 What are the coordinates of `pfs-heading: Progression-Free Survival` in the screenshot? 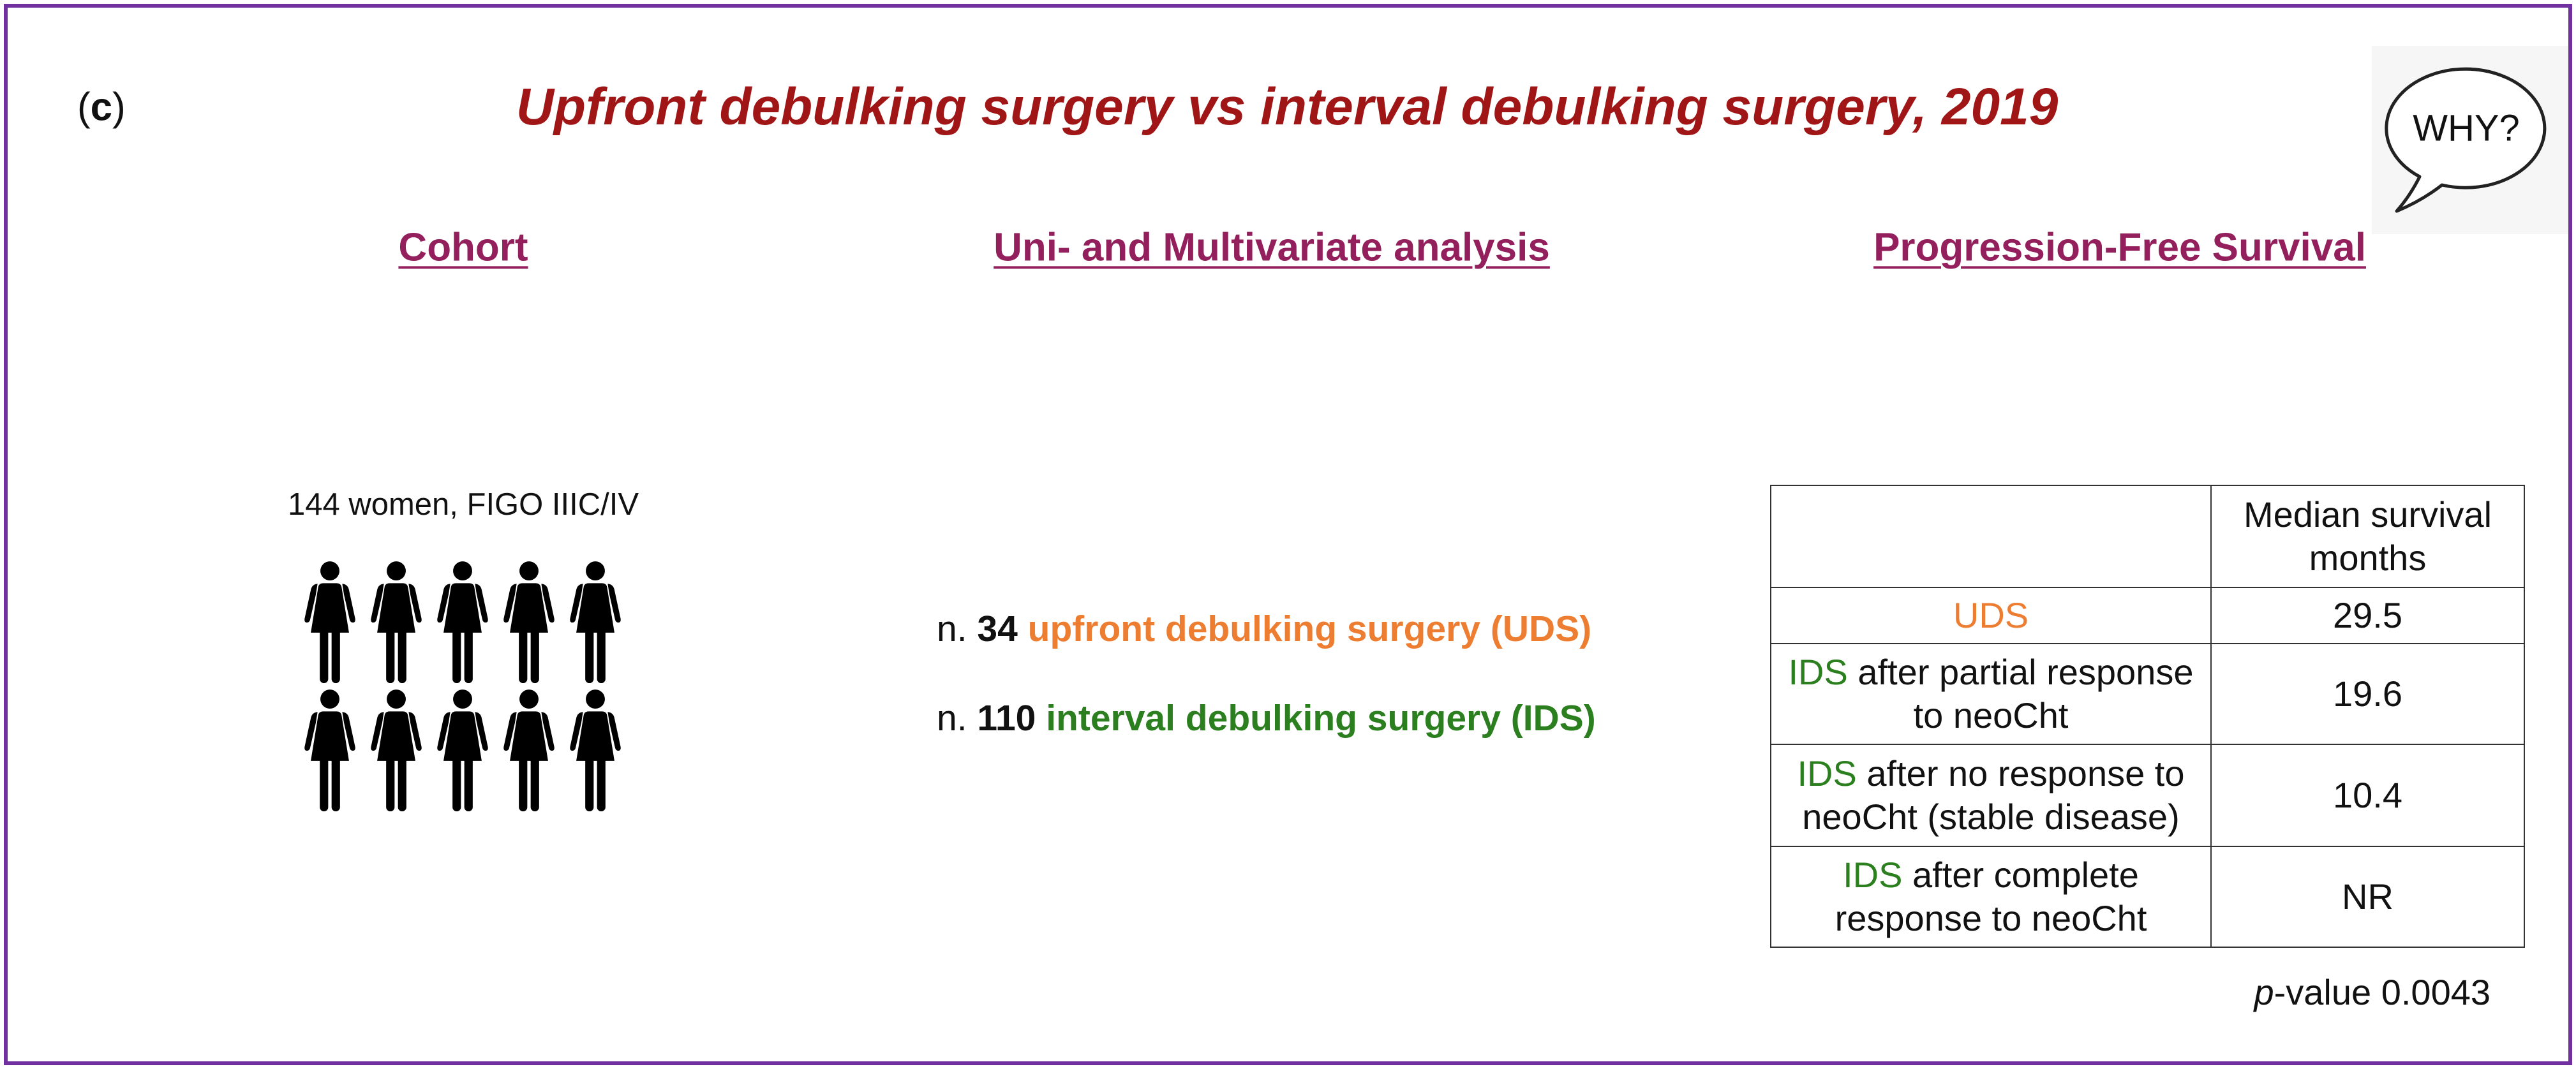 It's located at (2119, 247).